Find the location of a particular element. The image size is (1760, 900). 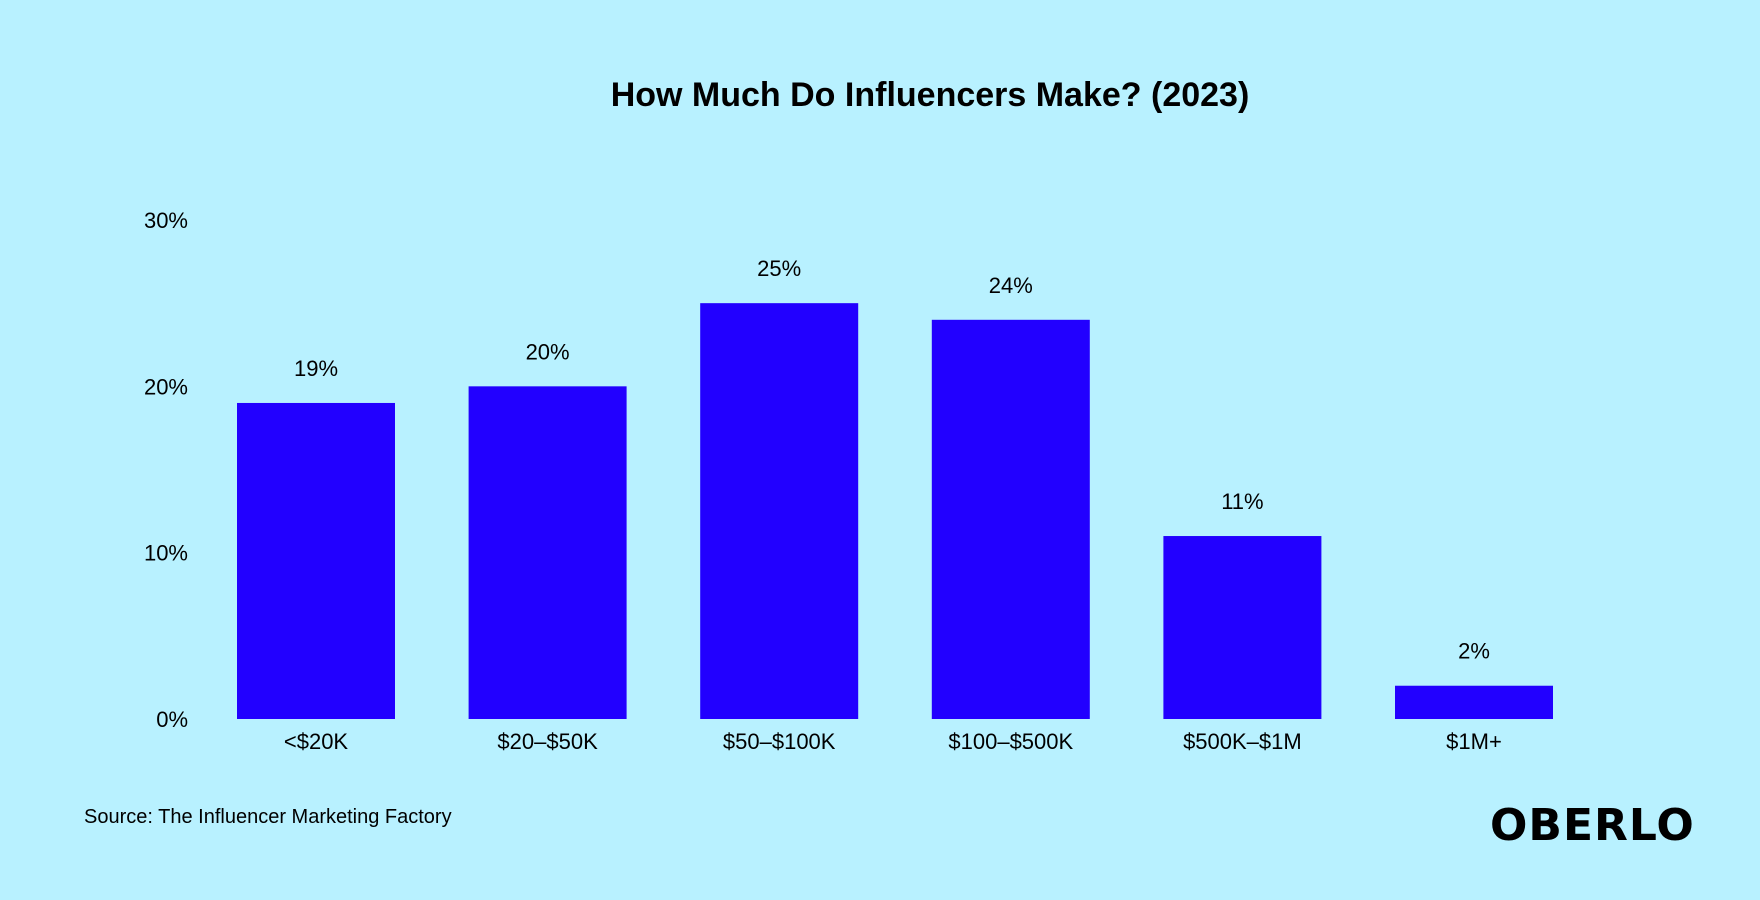

source-note: Source: The Influencer Marketing Factory is located at coordinates (268, 817).